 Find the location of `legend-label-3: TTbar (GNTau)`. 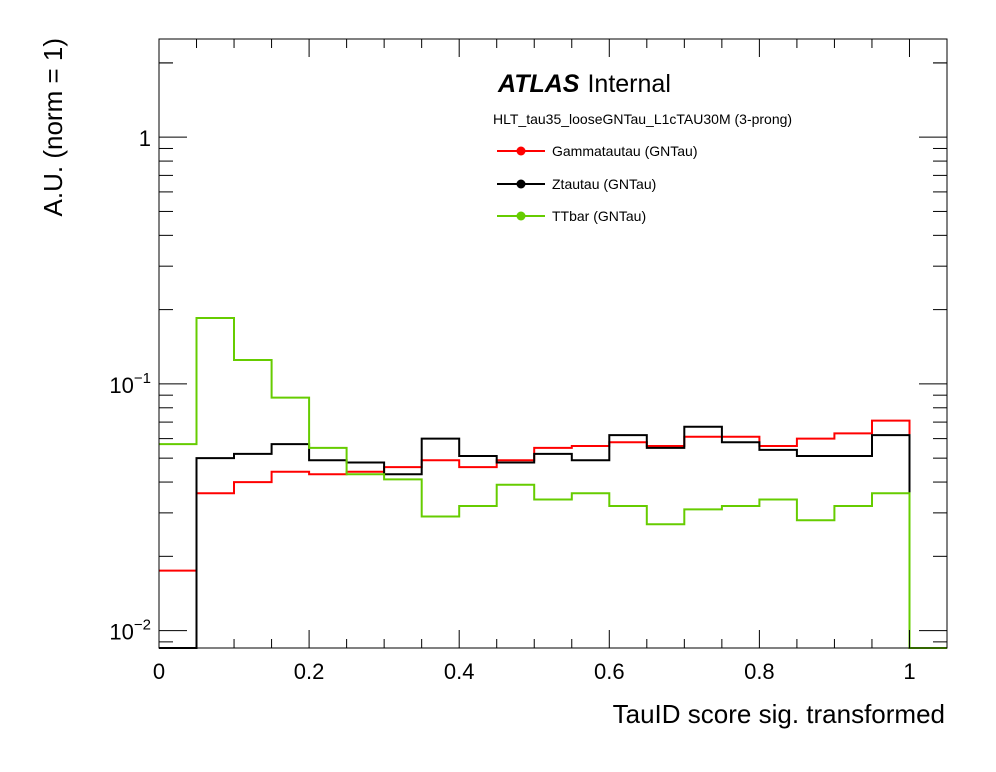

legend-label-3: TTbar (GNTau) is located at coordinates (599, 216).